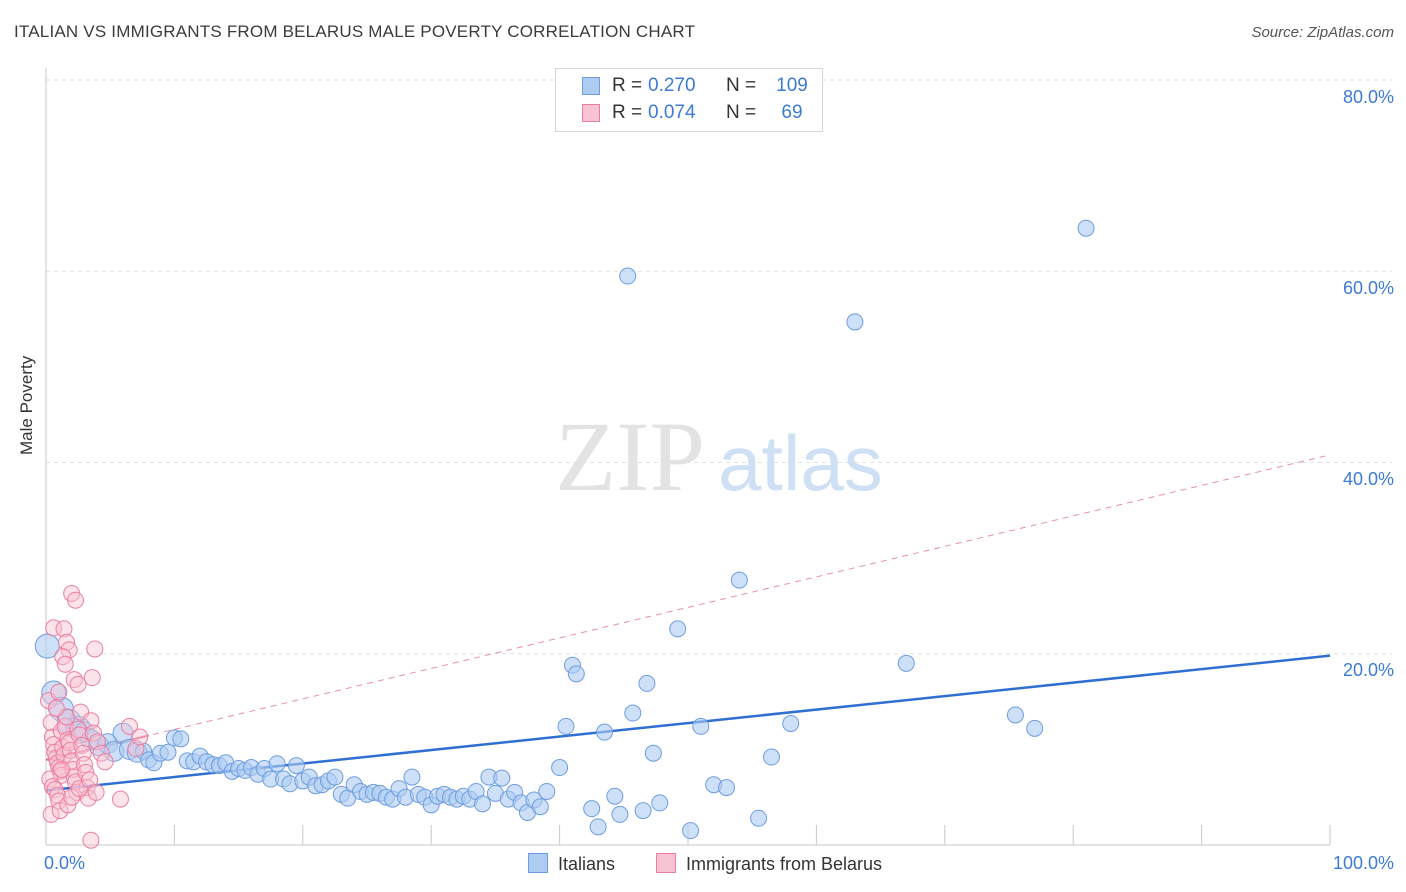 This screenshot has height=892, width=1406. Describe the element at coordinates (792, 85) in the screenshot. I see `n-value: 109` at that location.